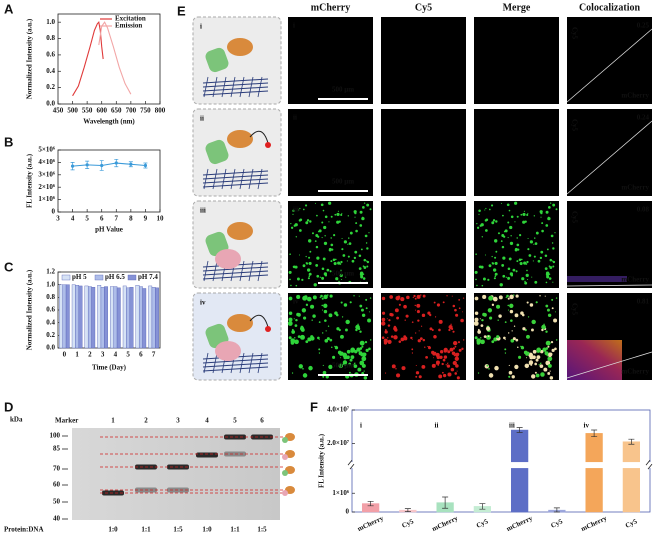 The height and width of the screenshot is (553, 657). What do you see at coordinates (643, 26) in the screenshot?
I see `coefficient: 0.25` at bounding box center [643, 26].